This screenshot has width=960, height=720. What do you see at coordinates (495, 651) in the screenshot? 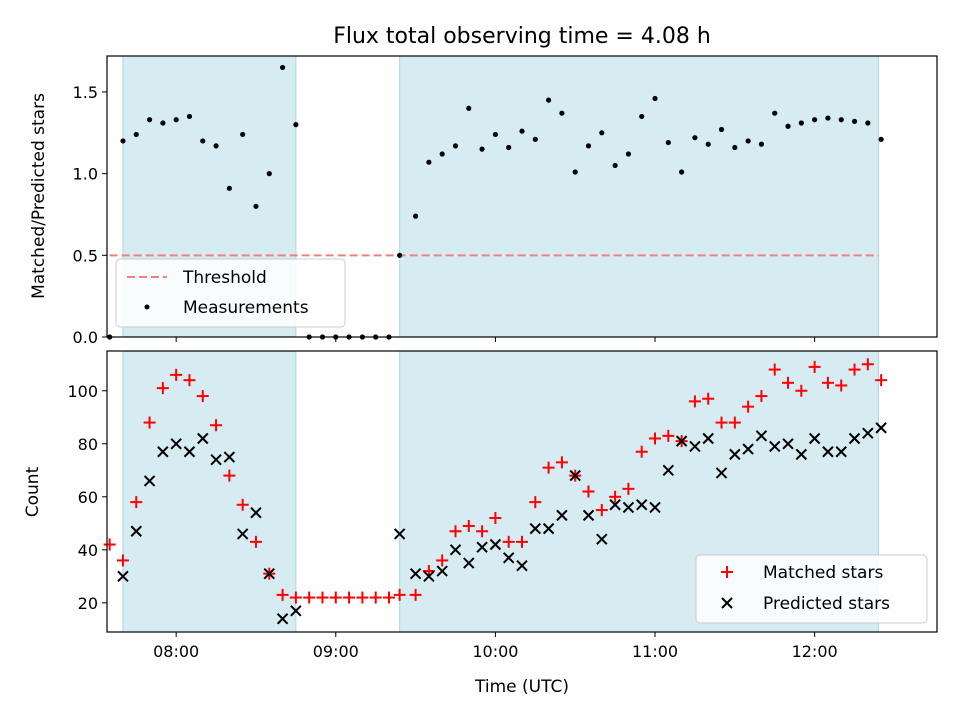
I see `x-tick-label: 10:00` at bounding box center [495, 651].